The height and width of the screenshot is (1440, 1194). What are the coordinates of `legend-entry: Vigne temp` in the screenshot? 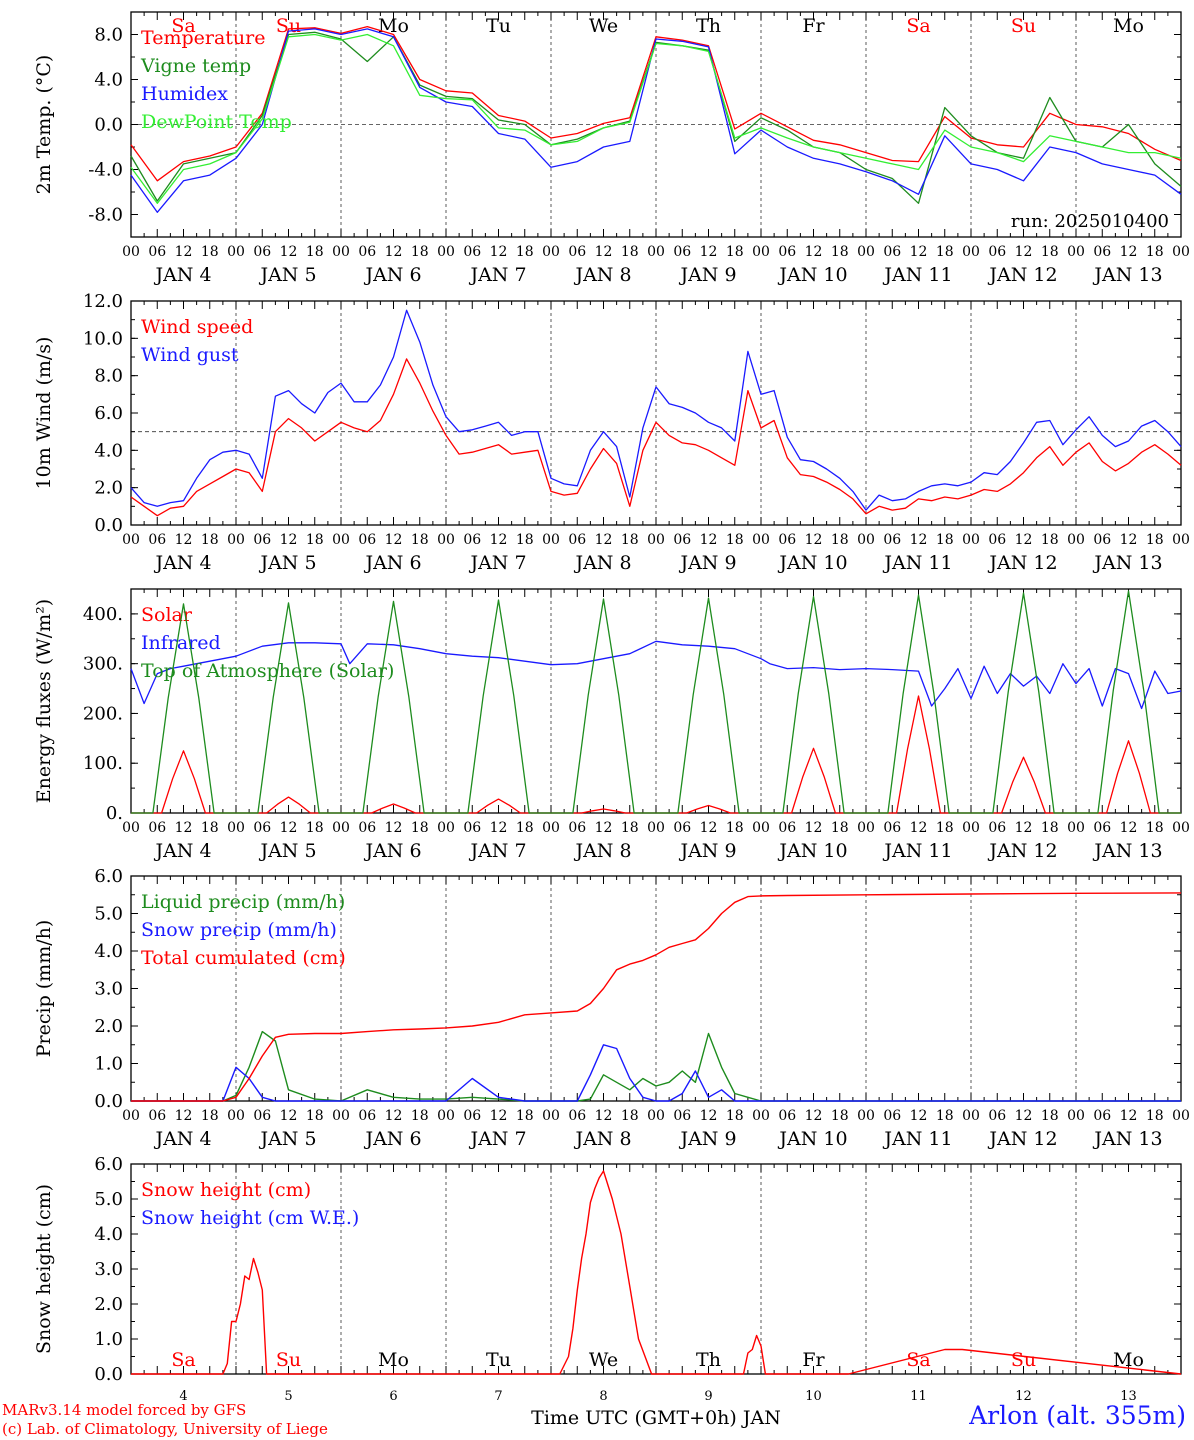 It's located at (195, 66).